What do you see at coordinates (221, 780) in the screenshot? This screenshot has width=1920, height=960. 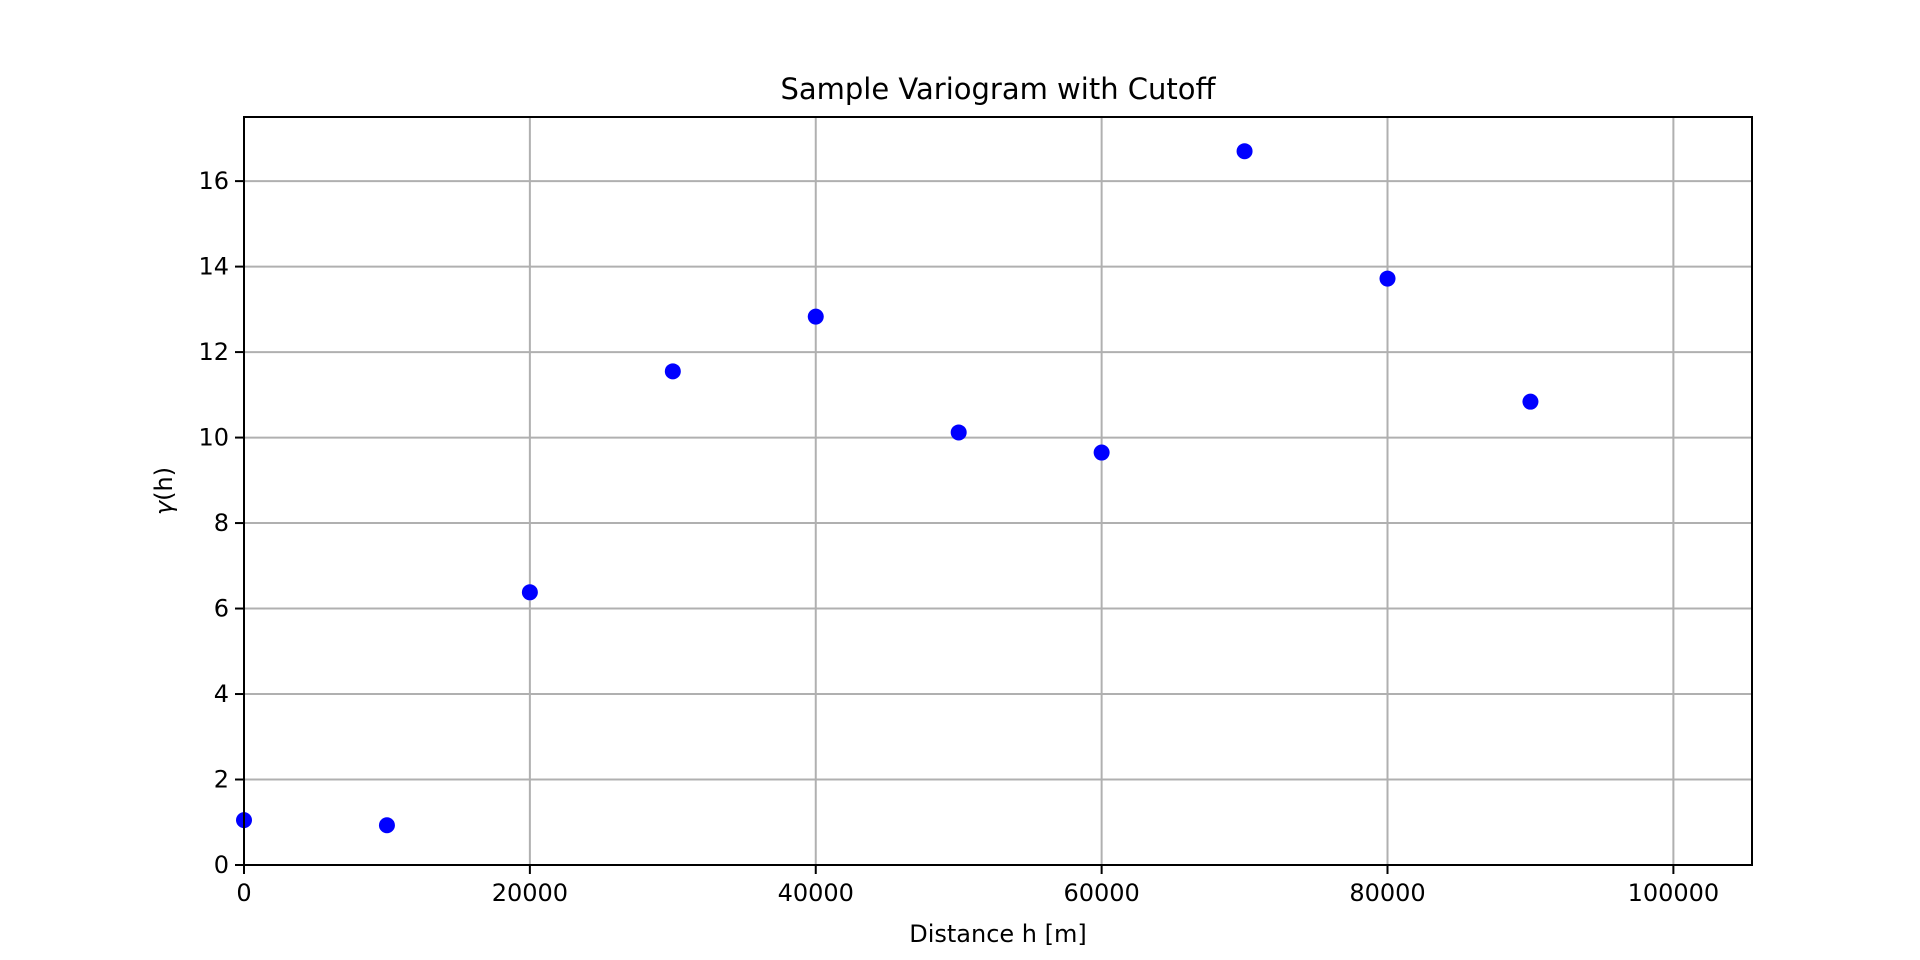 I see `y-tick-label: 2` at bounding box center [221, 780].